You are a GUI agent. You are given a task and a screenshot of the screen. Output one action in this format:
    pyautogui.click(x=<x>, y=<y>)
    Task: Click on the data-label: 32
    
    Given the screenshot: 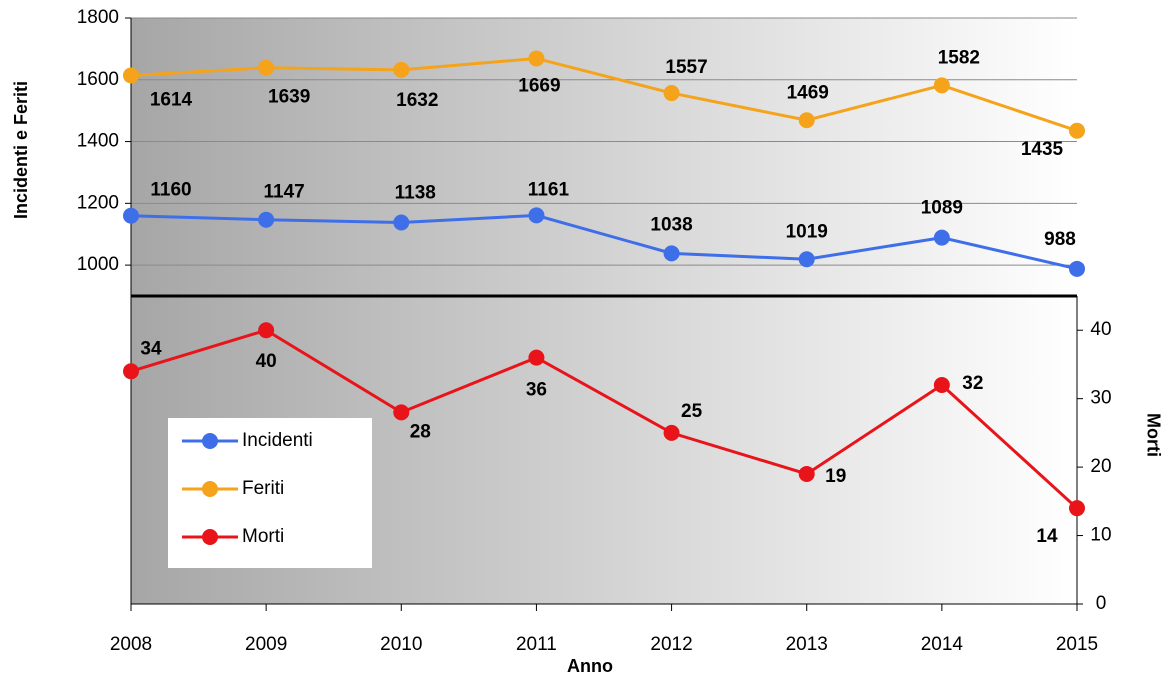 What is the action you would take?
    pyautogui.click(x=972, y=383)
    